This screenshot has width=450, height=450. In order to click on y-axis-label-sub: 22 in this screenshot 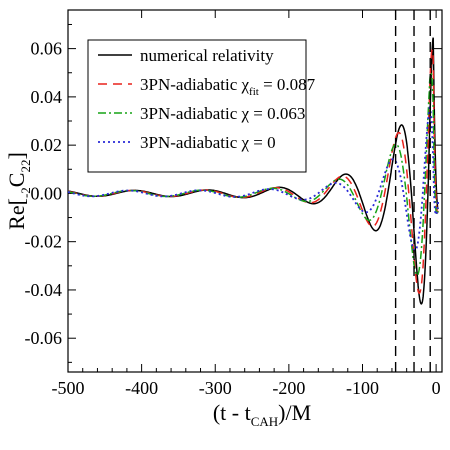, I will do `click(25, 166)`.